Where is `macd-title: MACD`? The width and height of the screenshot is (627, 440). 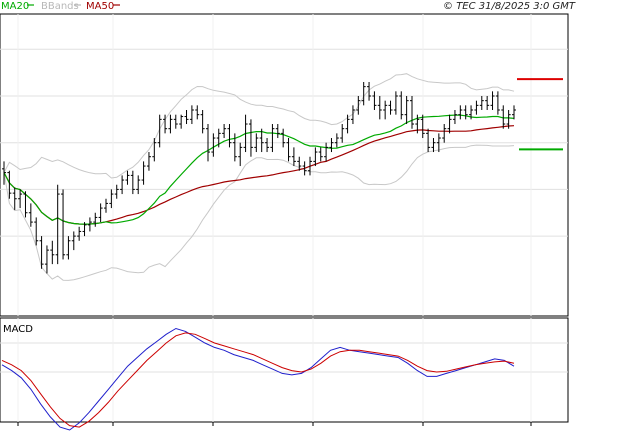
macd-title: MACD is located at coordinates (18, 329).